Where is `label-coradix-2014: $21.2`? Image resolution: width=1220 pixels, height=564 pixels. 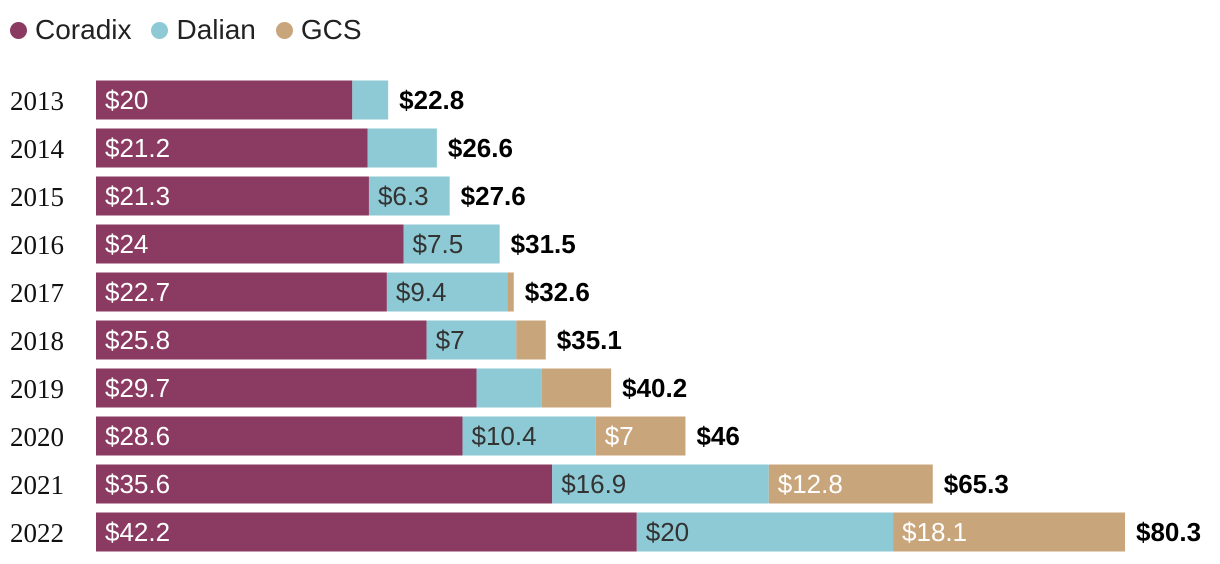 label-coradix-2014: $21.2 is located at coordinates (137, 148).